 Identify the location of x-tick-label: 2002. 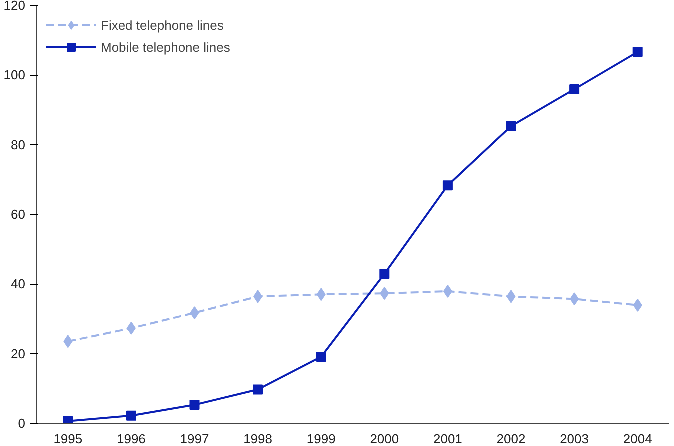
(511, 439).